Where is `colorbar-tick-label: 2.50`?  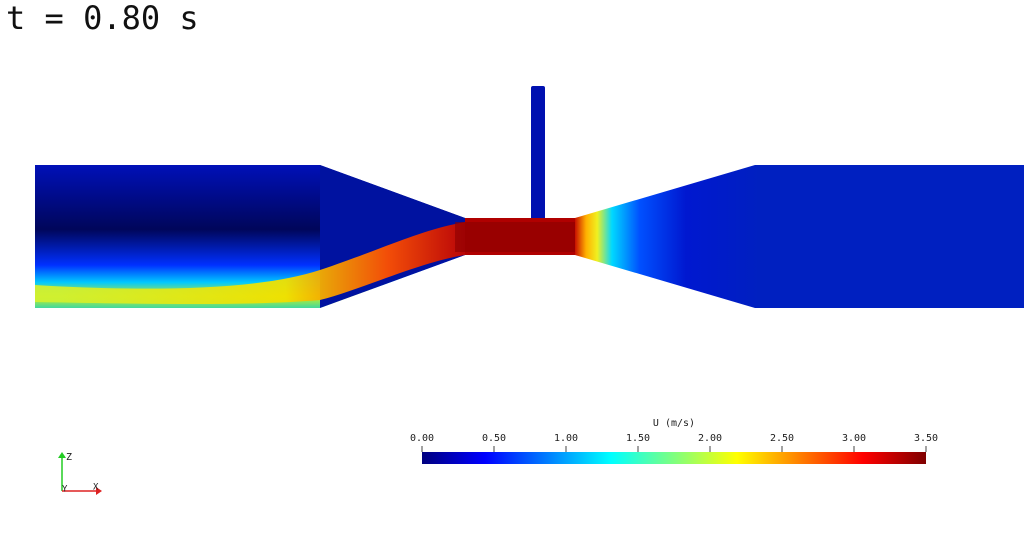 colorbar-tick-label: 2.50 is located at coordinates (782, 438).